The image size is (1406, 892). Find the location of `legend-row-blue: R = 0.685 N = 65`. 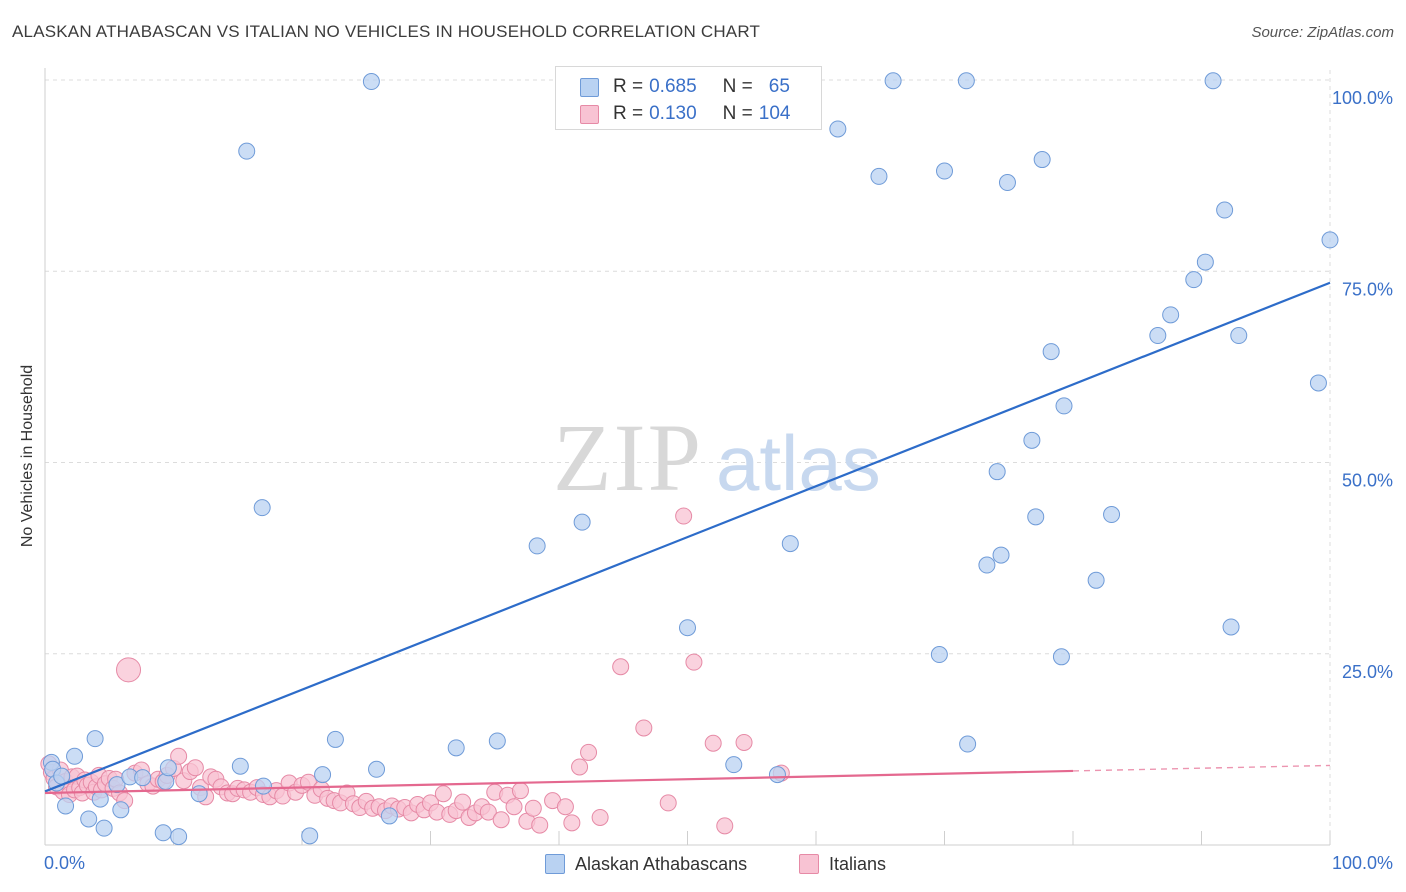

legend-row-blue: R = 0.685 N = 65 is located at coordinates (685, 87).